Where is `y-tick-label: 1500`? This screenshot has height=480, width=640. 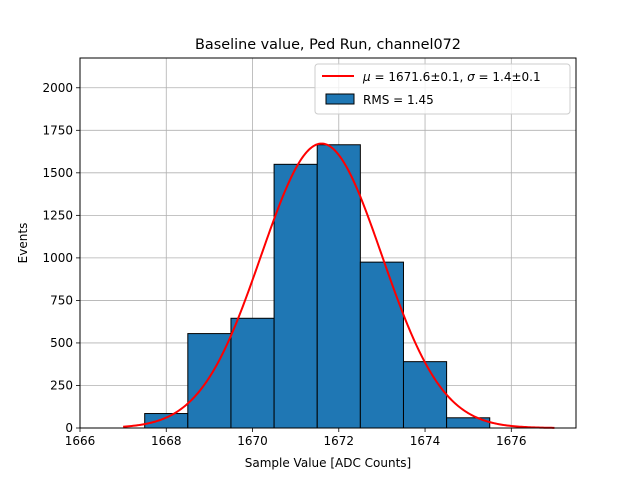 y-tick-label: 1500 is located at coordinates (57, 173).